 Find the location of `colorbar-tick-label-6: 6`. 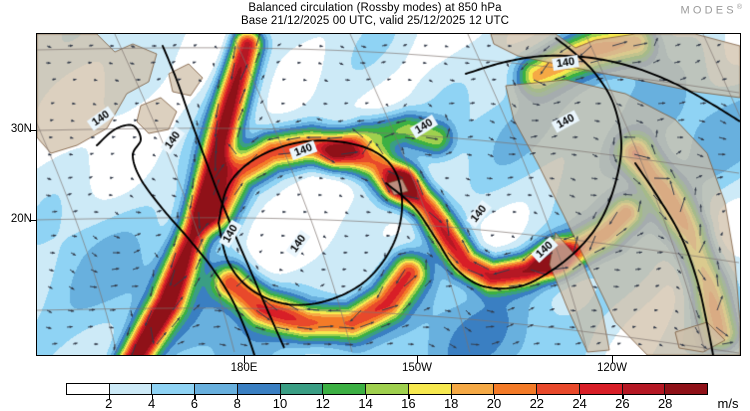

colorbar-tick-label-6: 6 is located at coordinates (194, 403).